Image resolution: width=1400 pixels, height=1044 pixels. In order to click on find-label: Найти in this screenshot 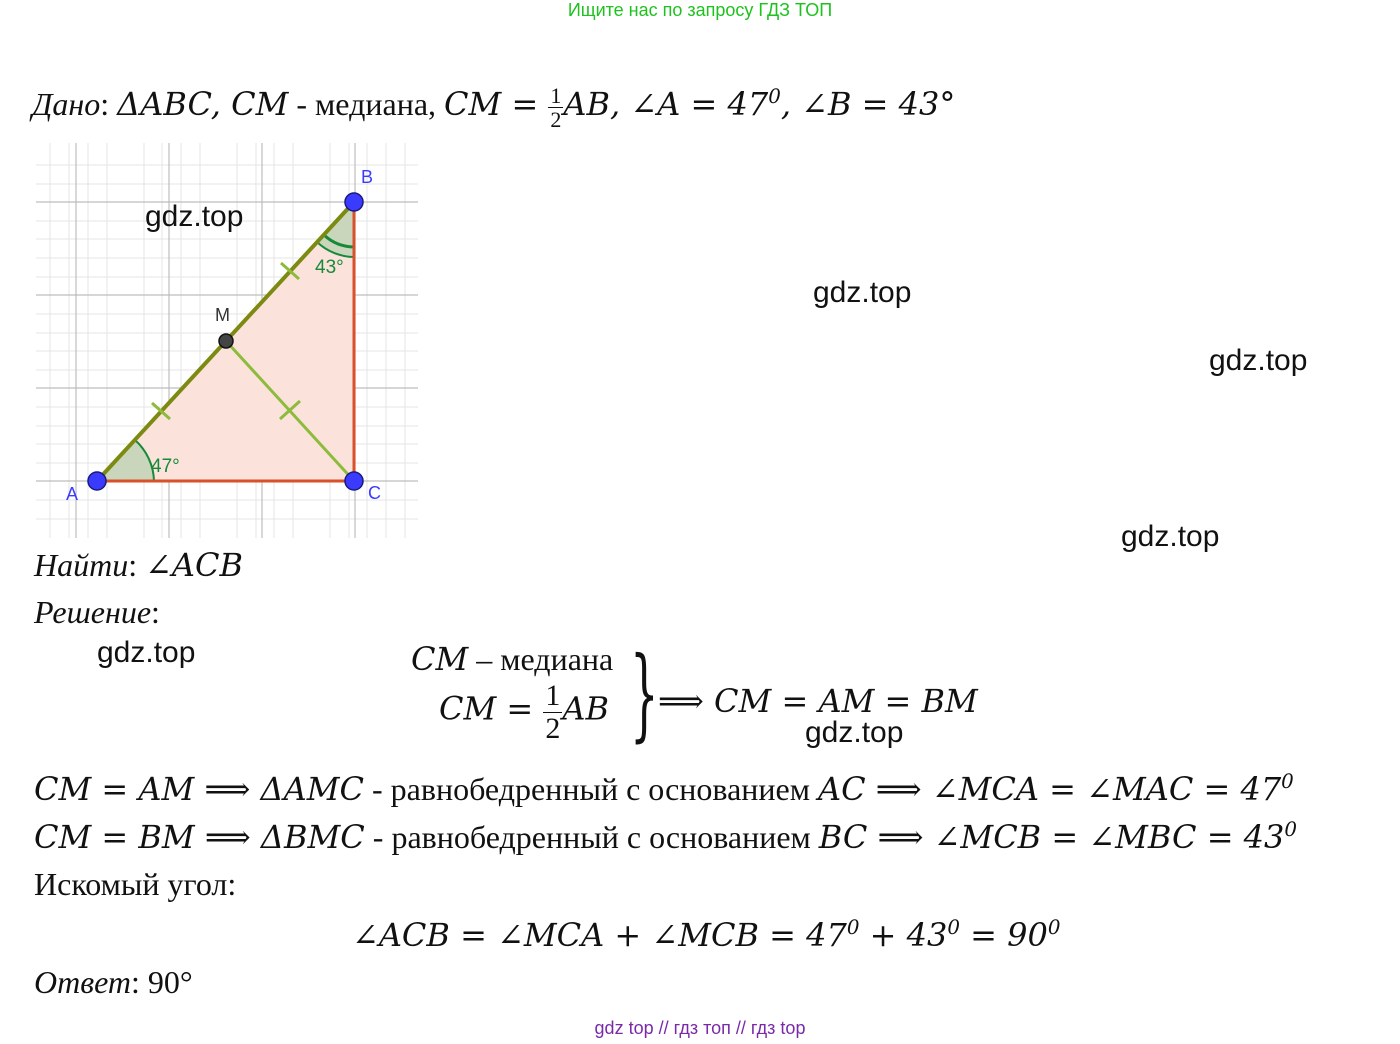, I will do `click(81, 565)`.